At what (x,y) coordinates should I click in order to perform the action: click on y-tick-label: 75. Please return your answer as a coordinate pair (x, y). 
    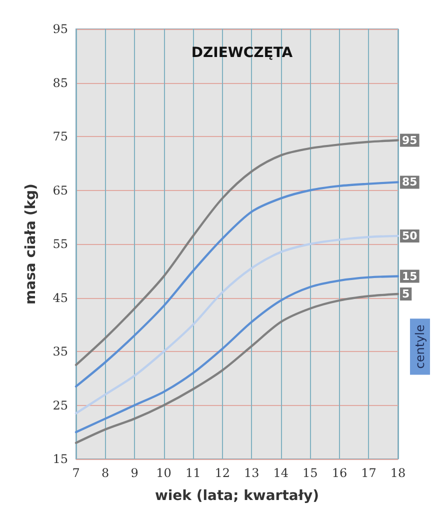
    Looking at the image, I should click on (60, 137).